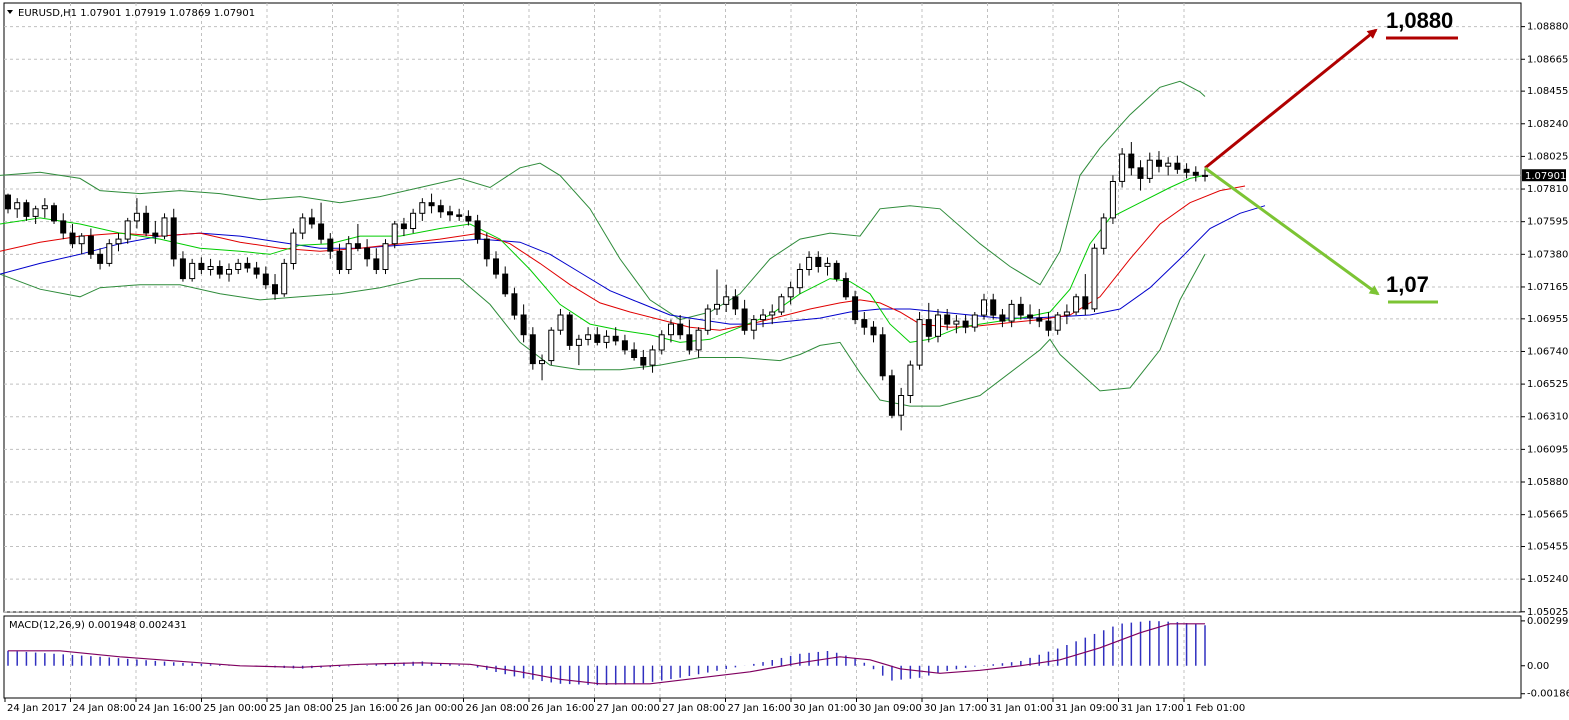 This screenshot has width=1569, height=720. What do you see at coordinates (10, 12) in the screenshot?
I see `dropdown-triangle-icon` at bounding box center [10, 12].